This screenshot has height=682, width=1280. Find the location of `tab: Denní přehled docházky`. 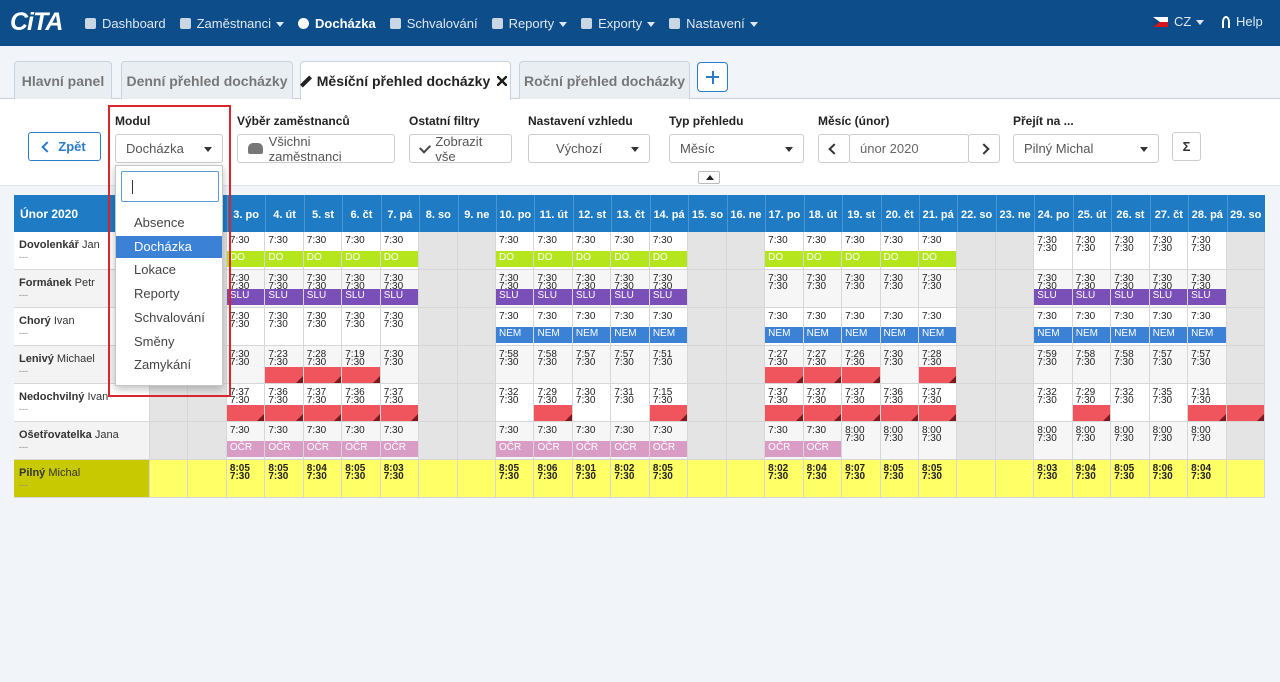

tab: Denní přehled docházky is located at coordinates (207, 80).